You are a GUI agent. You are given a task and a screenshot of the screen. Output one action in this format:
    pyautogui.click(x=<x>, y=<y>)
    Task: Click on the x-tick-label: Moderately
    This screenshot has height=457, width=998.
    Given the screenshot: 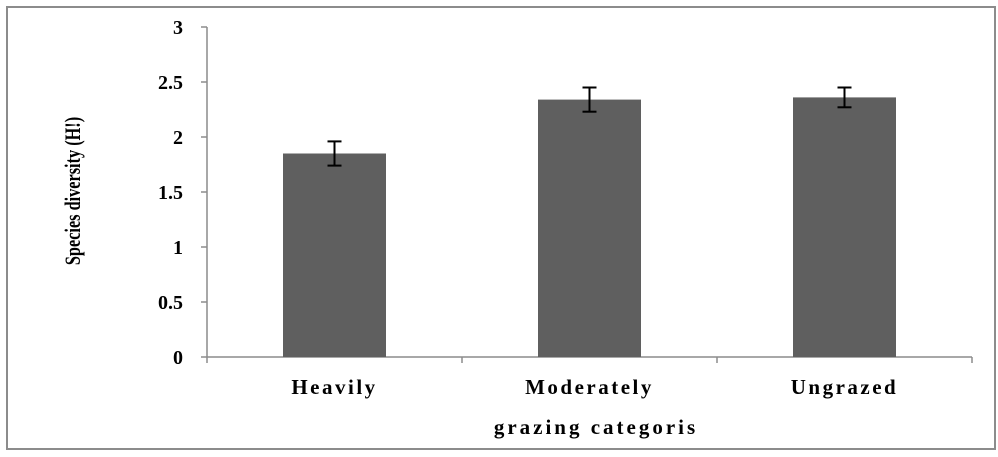 What is the action you would take?
    pyautogui.click(x=589, y=387)
    